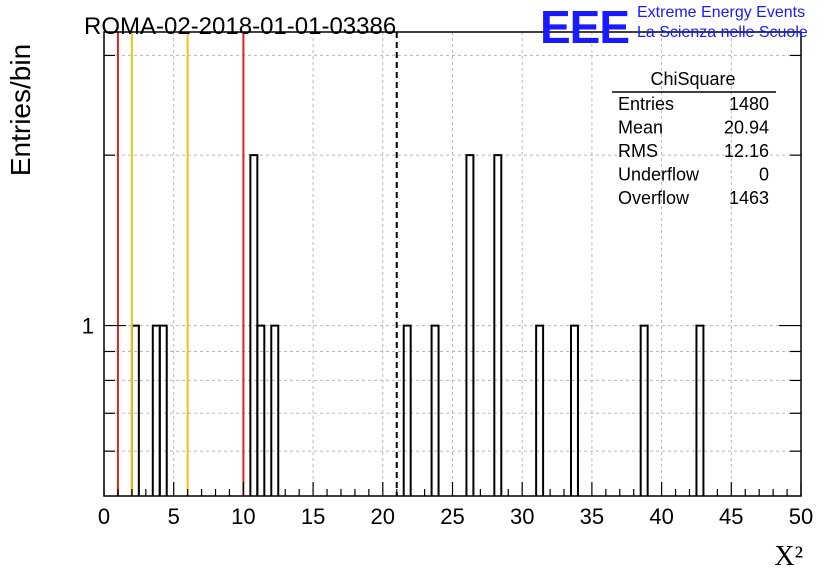  I want to click on stats-row-label: RMS, so click(638, 151).